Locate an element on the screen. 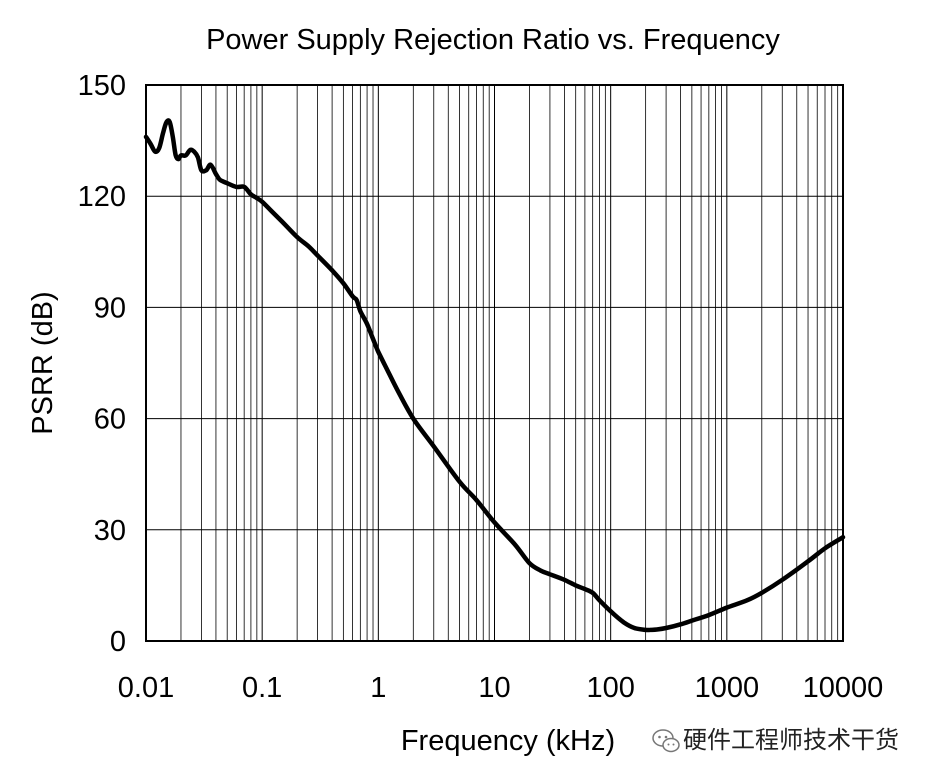 The image size is (931, 781). x-tick-label: 10 is located at coordinates (494, 688).